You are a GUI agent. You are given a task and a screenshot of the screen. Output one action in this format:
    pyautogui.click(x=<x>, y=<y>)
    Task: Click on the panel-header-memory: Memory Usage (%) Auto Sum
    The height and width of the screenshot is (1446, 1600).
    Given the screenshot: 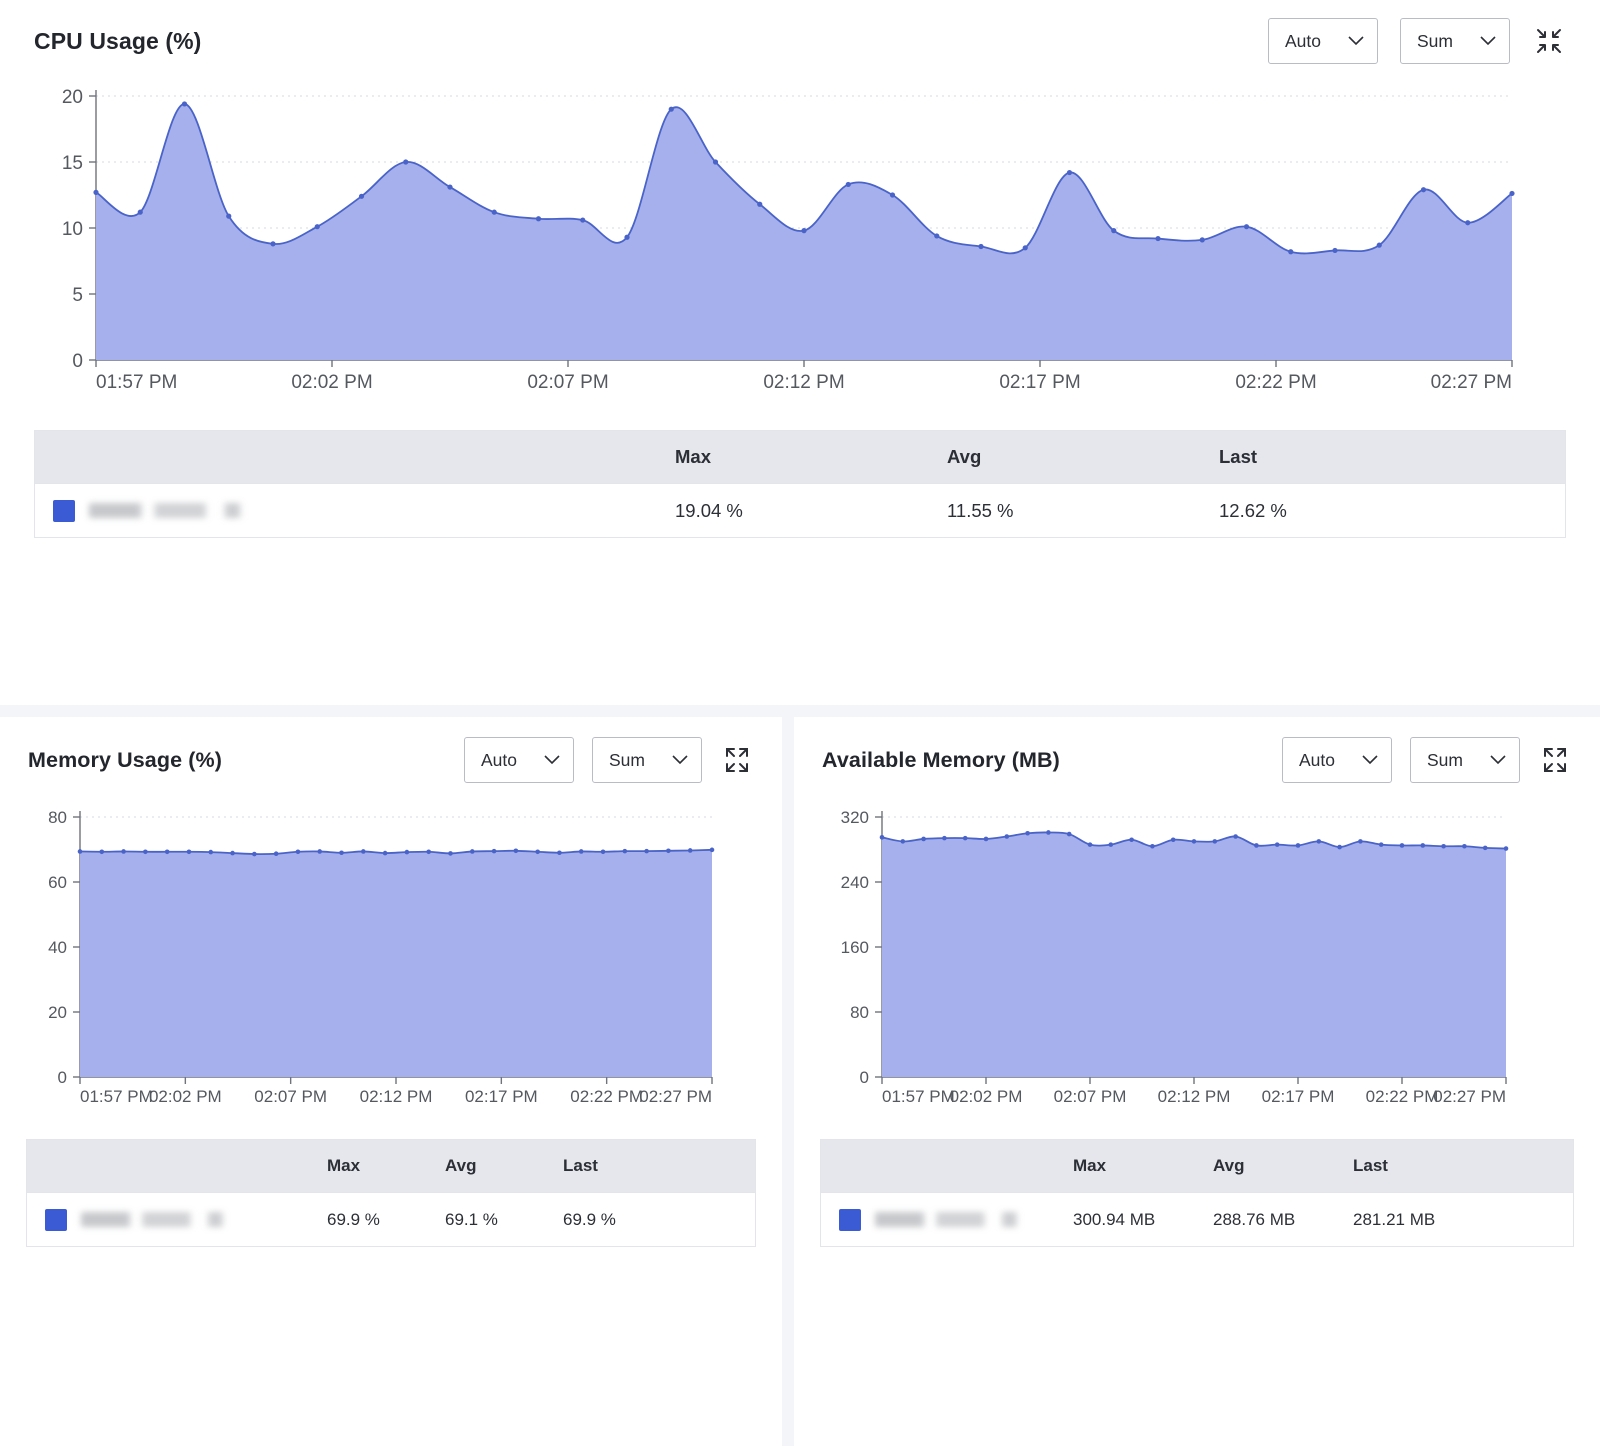 What is the action you would take?
    pyautogui.click(x=391, y=760)
    